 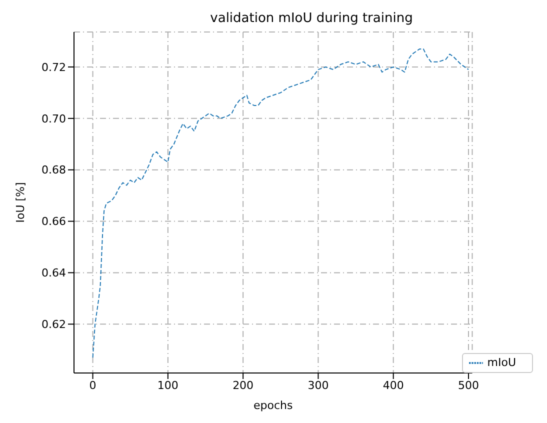 What do you see at coordinates (54, 221) in the screenshot?
I see `y-tick-label: 0.66` at bounding box center [54, 221].